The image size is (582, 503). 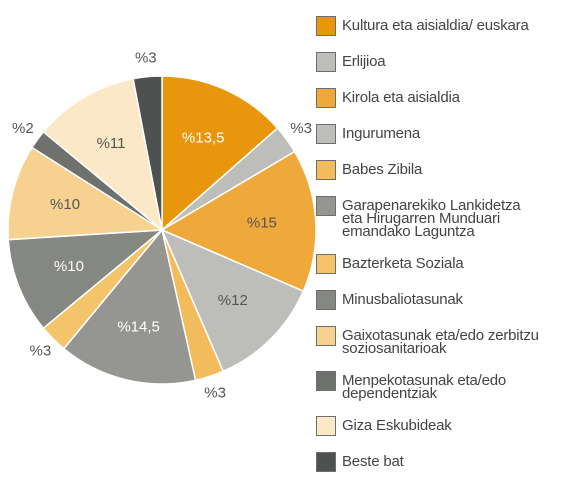 What do you see at coordinates (429, 462) in the screenshot?
I see `legend-item: Beste bat` at bounding box center [429, 462].